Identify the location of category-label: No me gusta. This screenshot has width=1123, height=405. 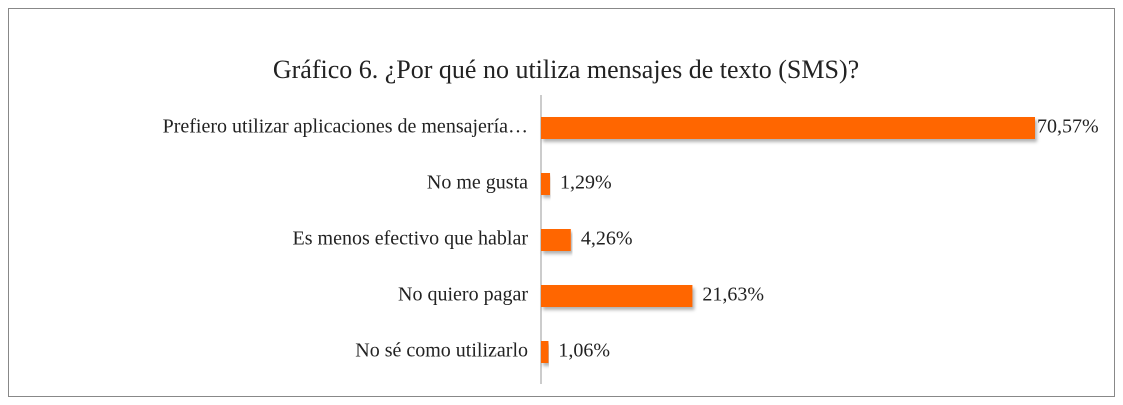
(477, 183).